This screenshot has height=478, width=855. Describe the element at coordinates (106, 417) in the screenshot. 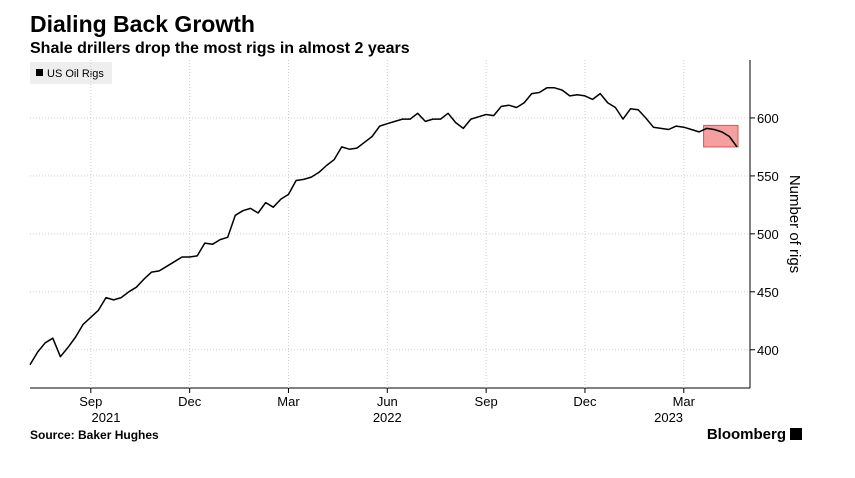

I see `x-year-label: 2021` at that location.